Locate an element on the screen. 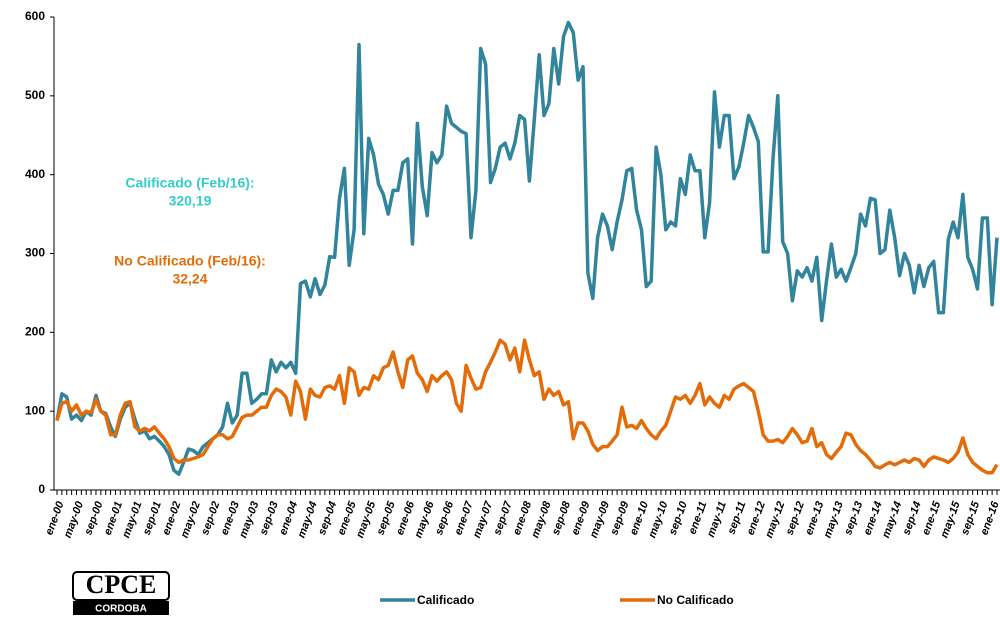  annotation: Calificado (Feb/16): is located at coordinates (189, 183).